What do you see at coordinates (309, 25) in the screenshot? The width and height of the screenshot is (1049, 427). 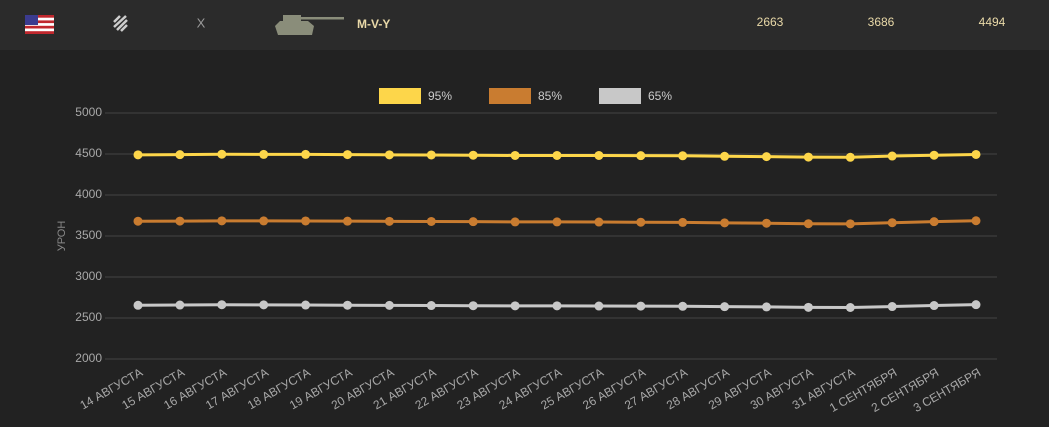 I see `tank-icon` at bounding box center [309, 25].